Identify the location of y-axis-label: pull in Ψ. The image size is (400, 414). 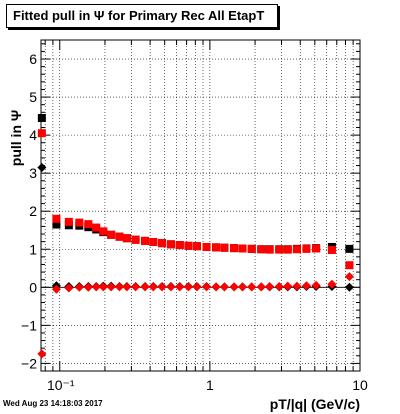
(16, 138).